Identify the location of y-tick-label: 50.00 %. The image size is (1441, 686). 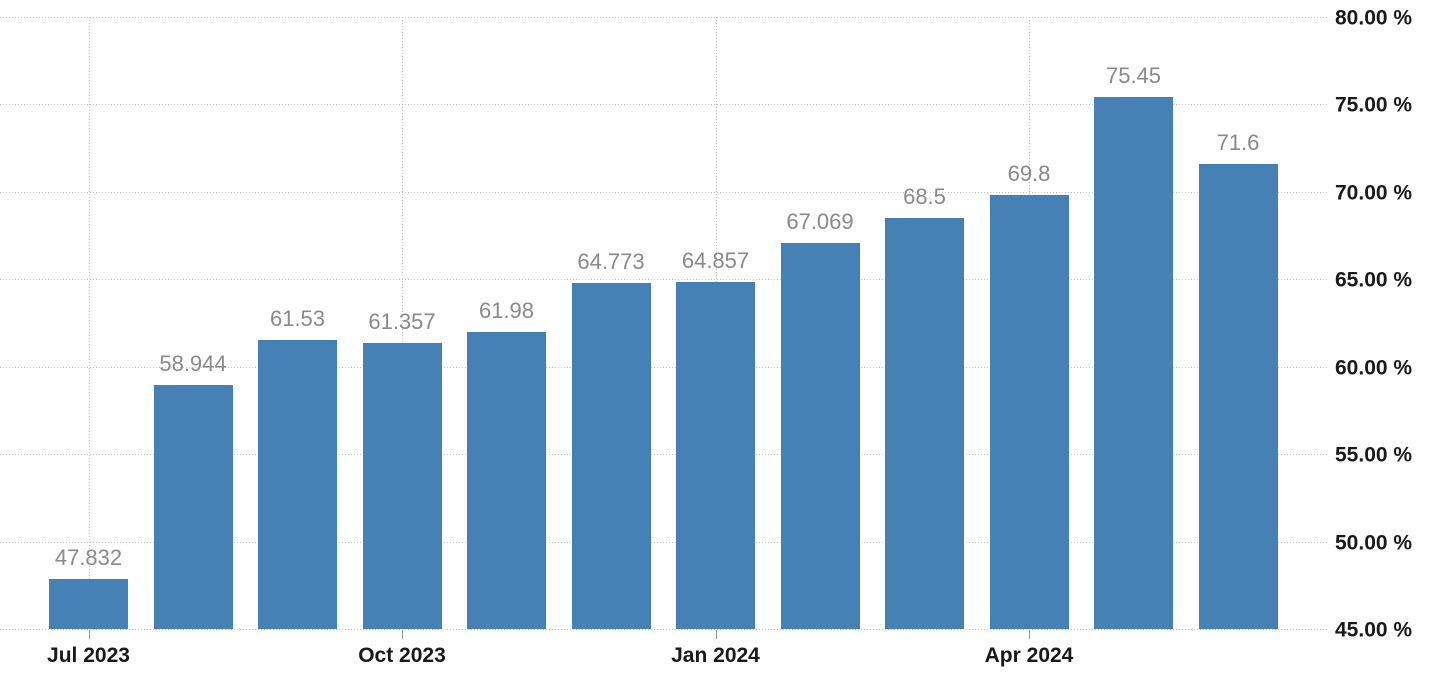
(1374, 543).